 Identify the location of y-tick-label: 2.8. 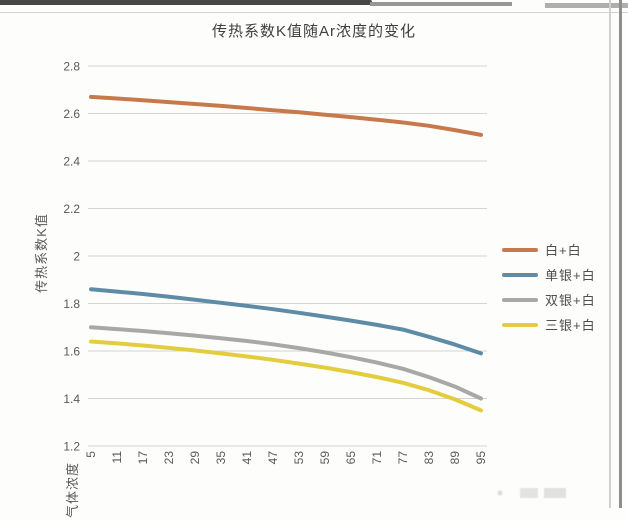
(71, 67).